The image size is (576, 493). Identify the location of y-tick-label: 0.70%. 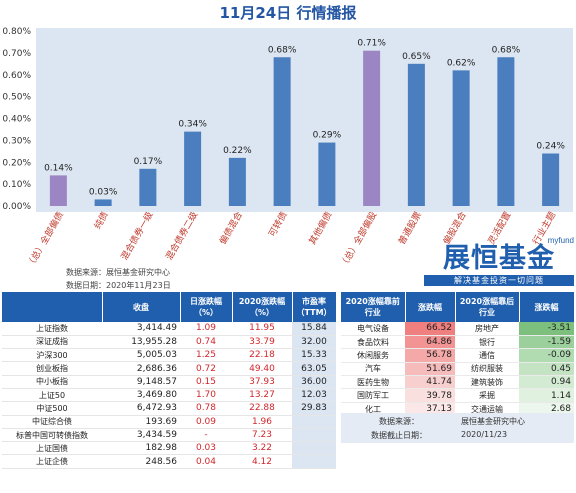
(16, 54).